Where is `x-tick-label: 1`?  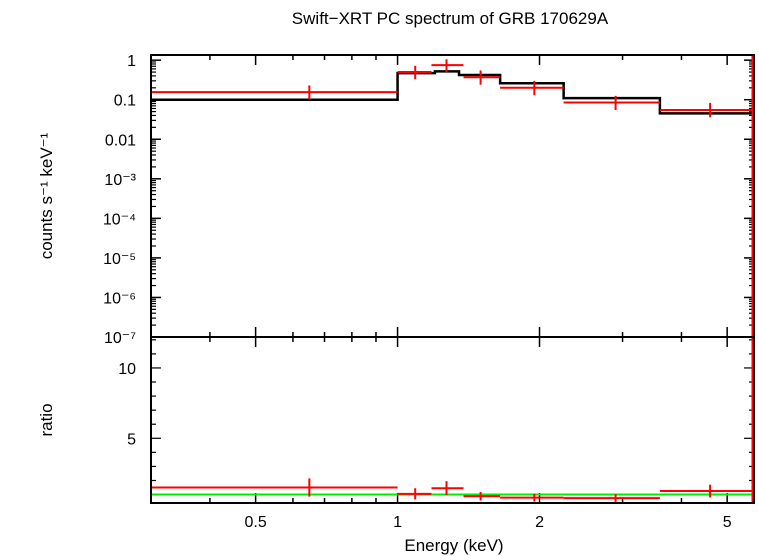
x-tick-label: 1 is located at coordinates (397, 522).